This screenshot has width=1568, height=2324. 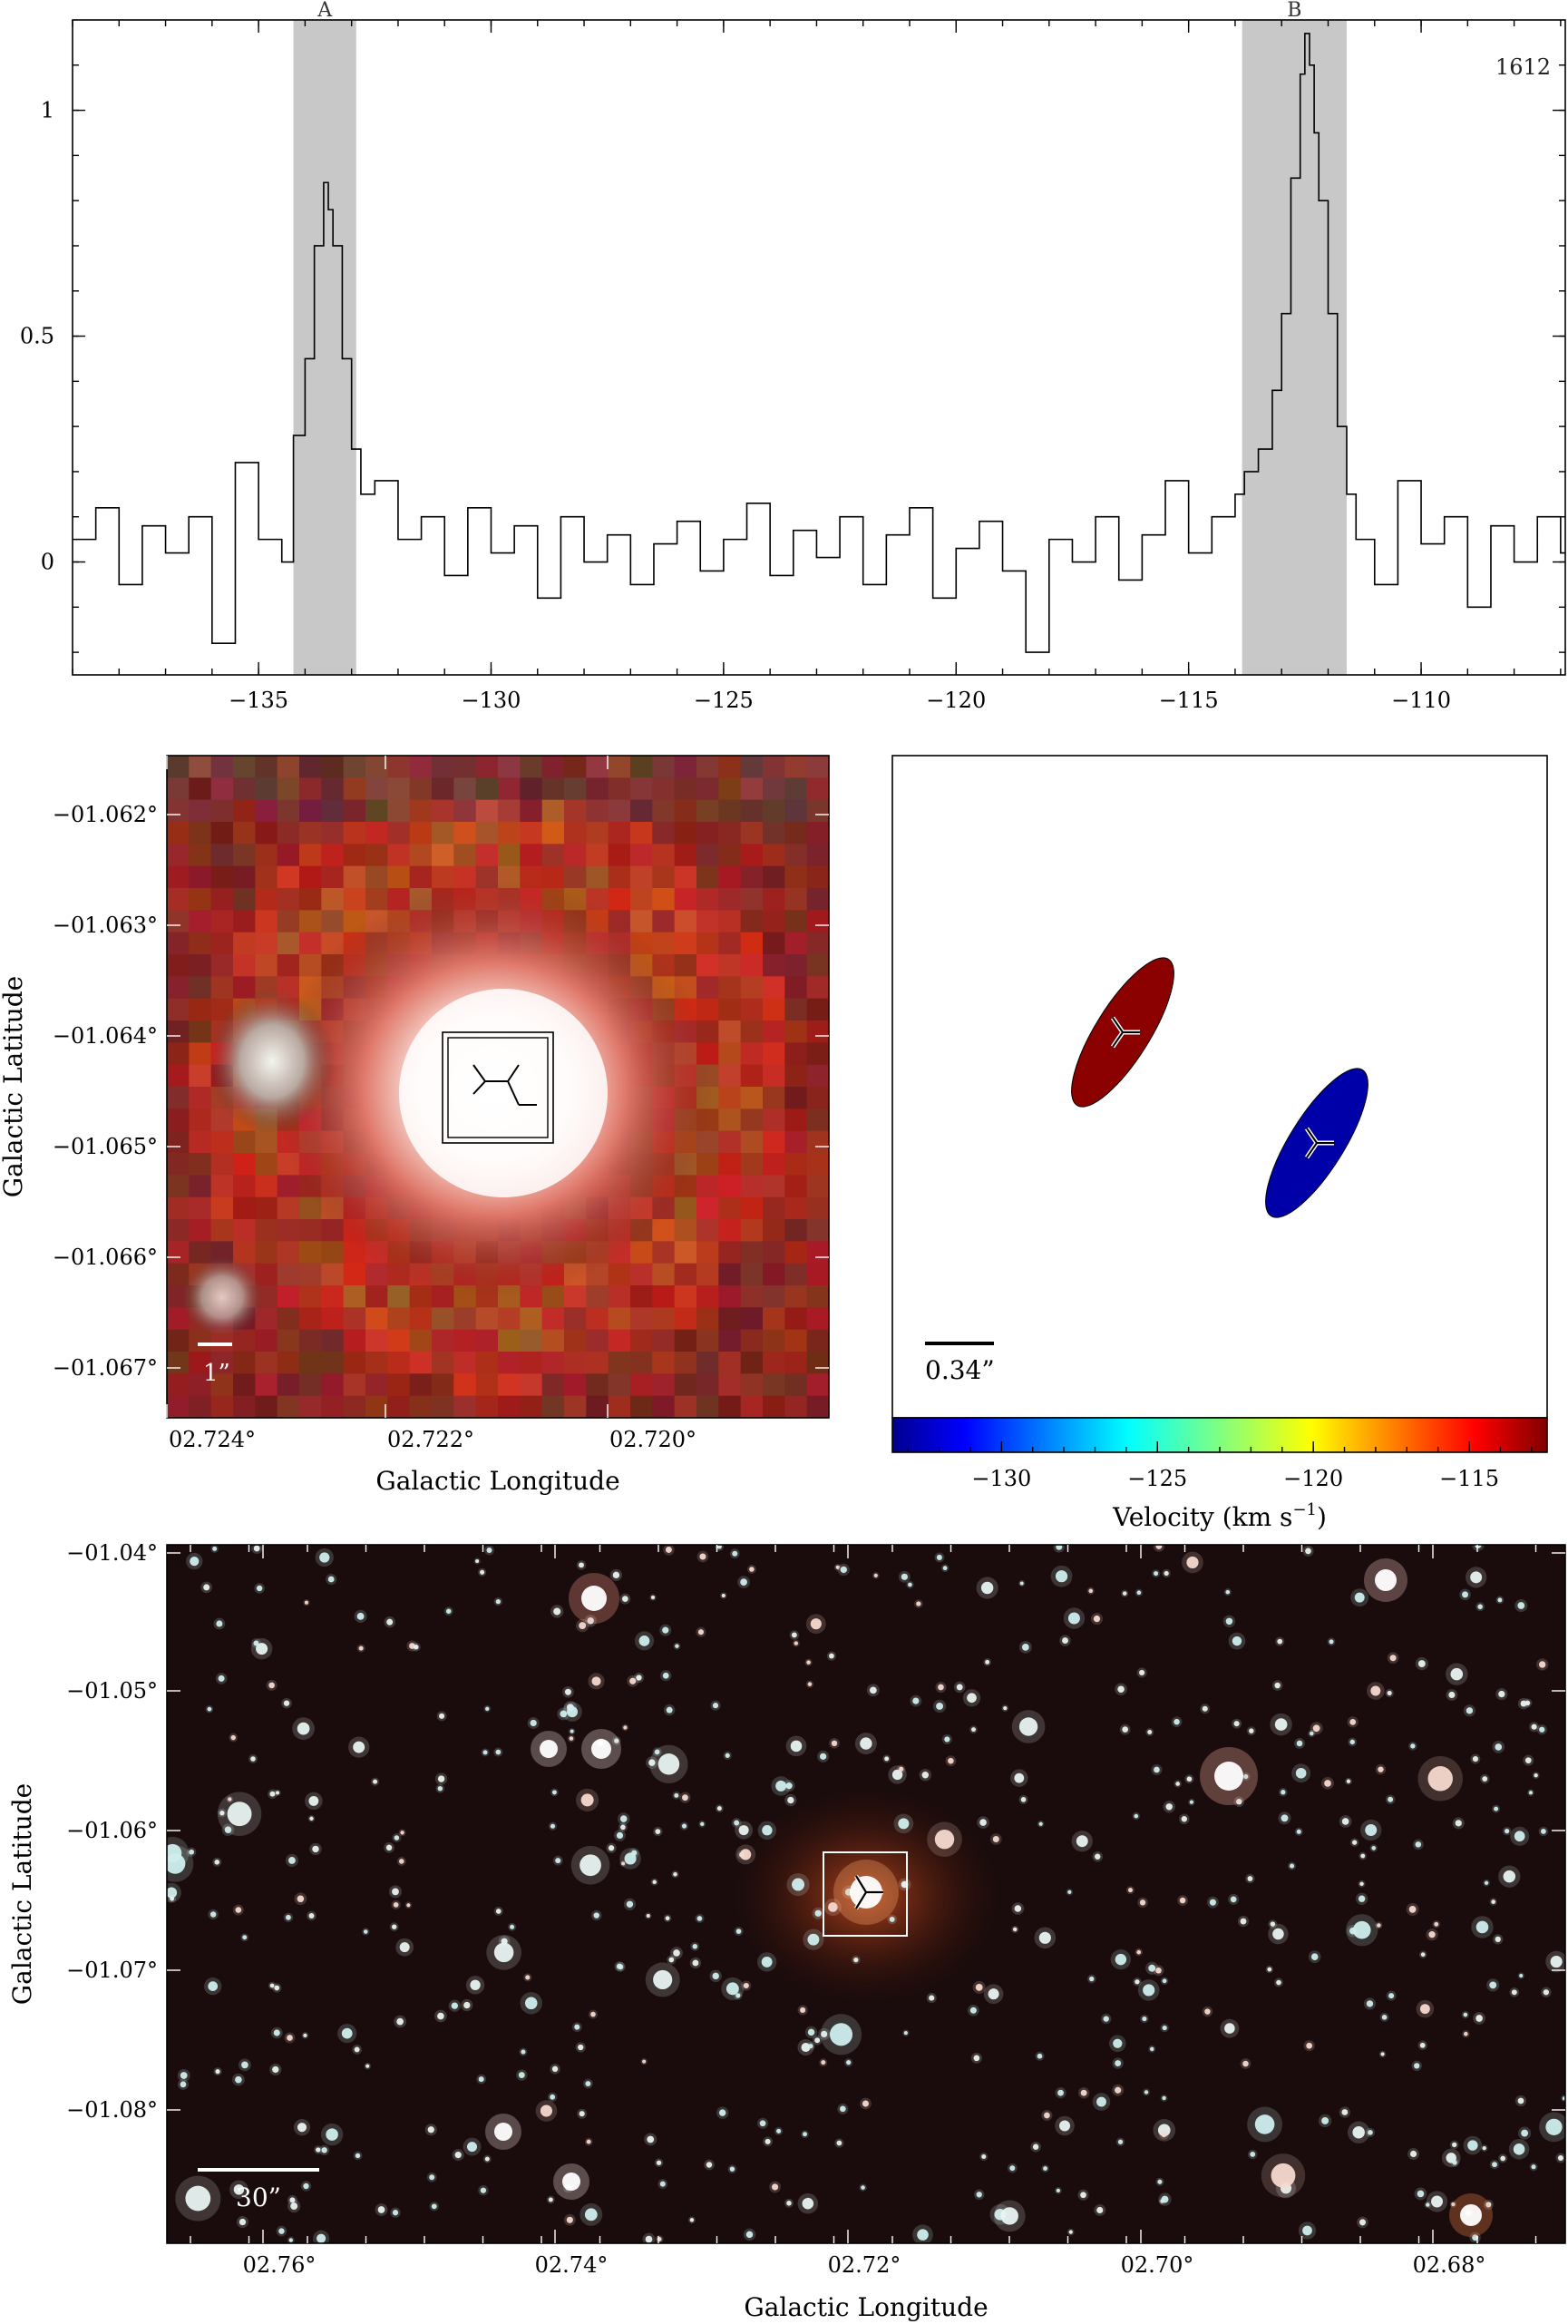 What do you see at coordinates (105, 814) in the screenshot?
I see `image-y-tick-label: −01.062°` at bounding box center [105, 814].